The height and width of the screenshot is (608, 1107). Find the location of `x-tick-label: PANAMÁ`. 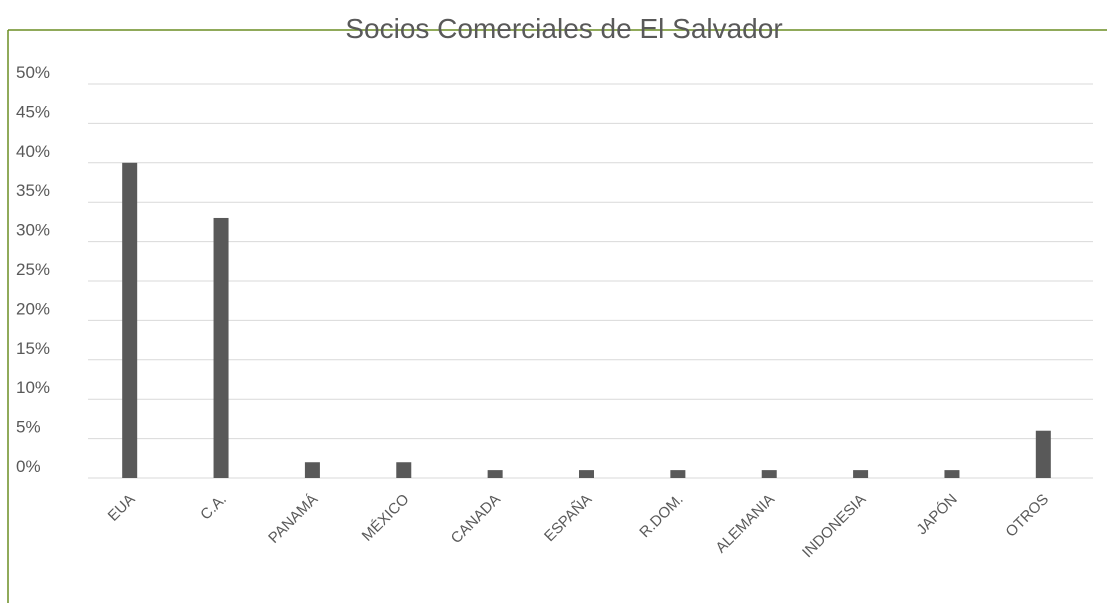

x-tick-label: PANAMÁ is located at coordinates (293, 519).